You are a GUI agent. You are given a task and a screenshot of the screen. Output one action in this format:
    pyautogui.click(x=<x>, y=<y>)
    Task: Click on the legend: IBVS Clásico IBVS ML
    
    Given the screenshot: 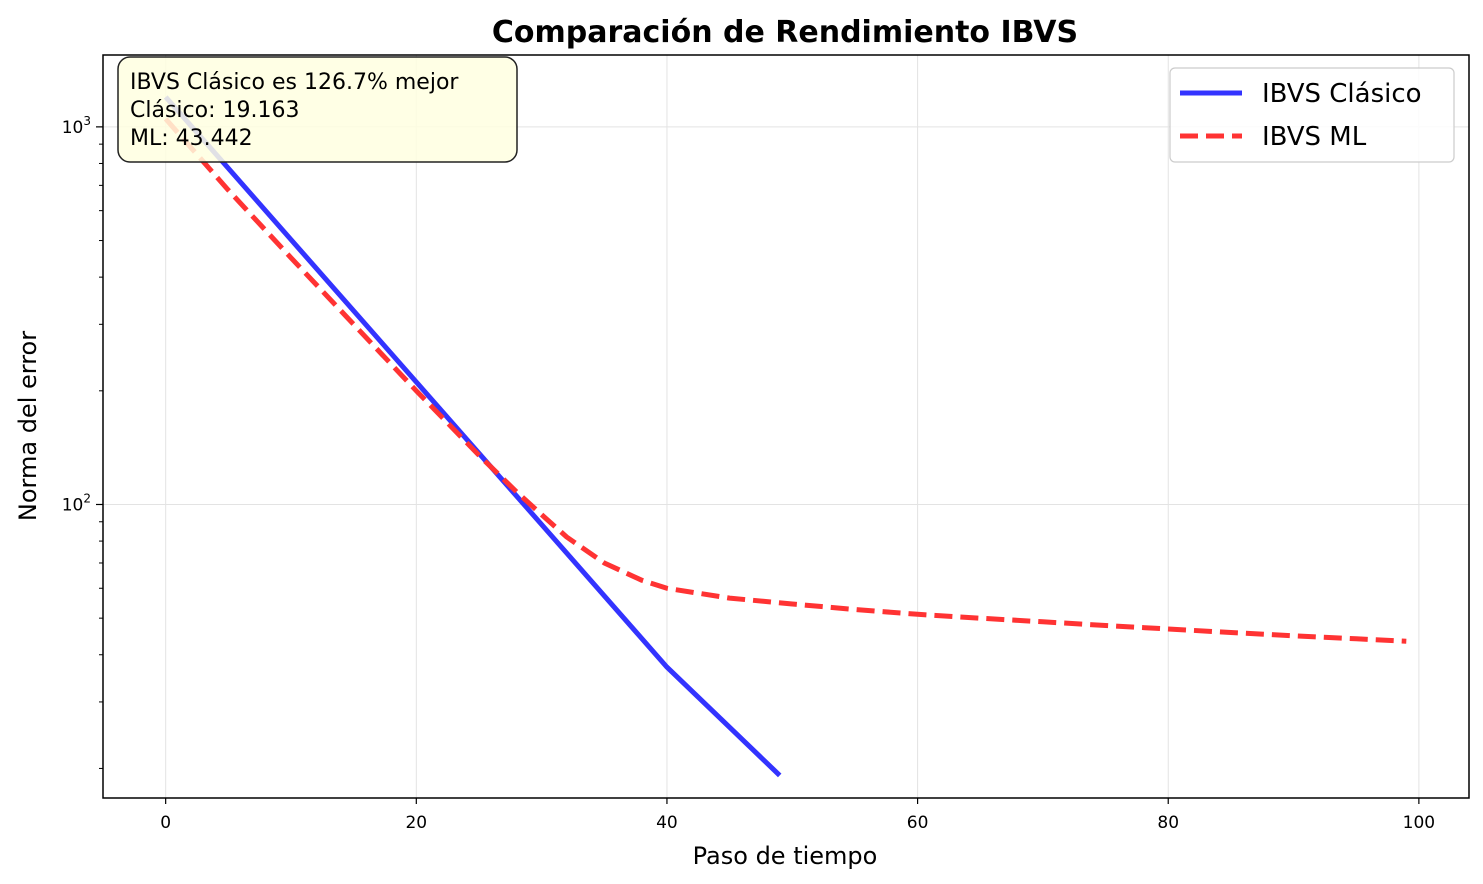 What is the action you would take?
    pyautogui.click(x=1312, y=115)
    